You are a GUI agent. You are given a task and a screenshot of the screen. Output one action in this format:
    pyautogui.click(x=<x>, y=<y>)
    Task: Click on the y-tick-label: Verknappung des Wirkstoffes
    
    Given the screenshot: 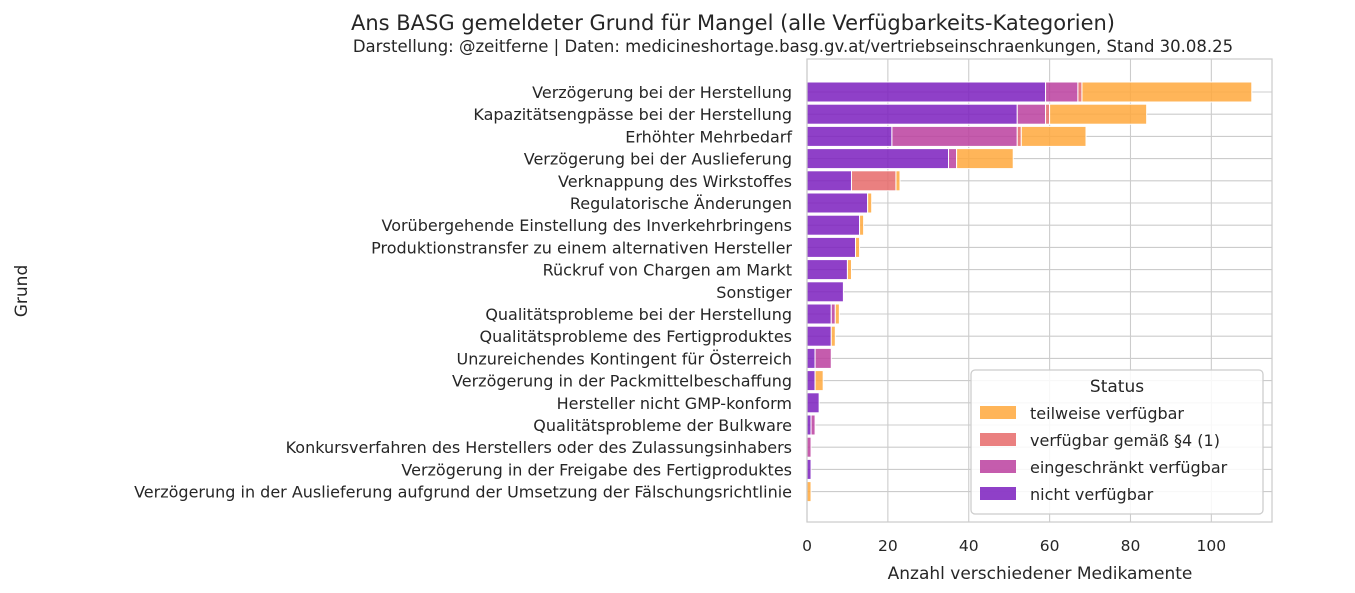 What is the action you would take?
    pyautogui.click(x=675, y=181)
    